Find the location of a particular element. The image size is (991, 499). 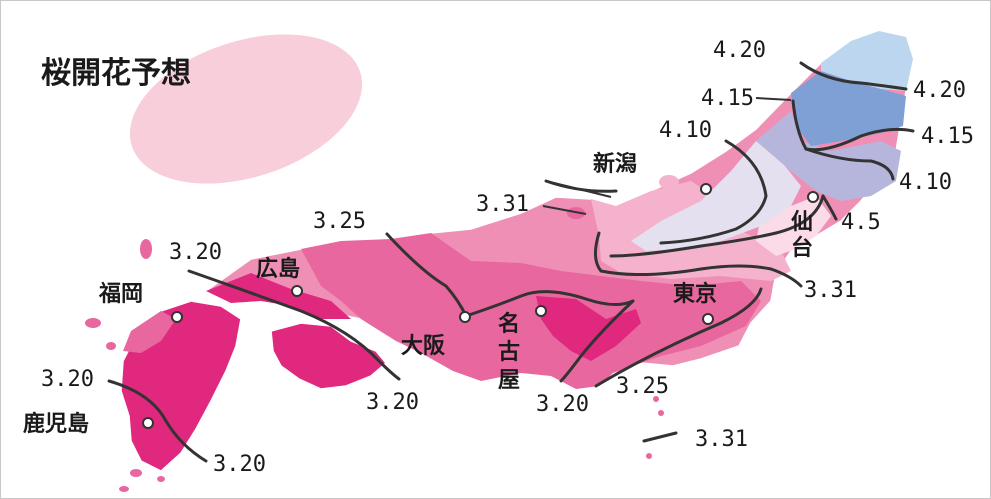

isoline-4-10-east is located at coordinates (849, 164).